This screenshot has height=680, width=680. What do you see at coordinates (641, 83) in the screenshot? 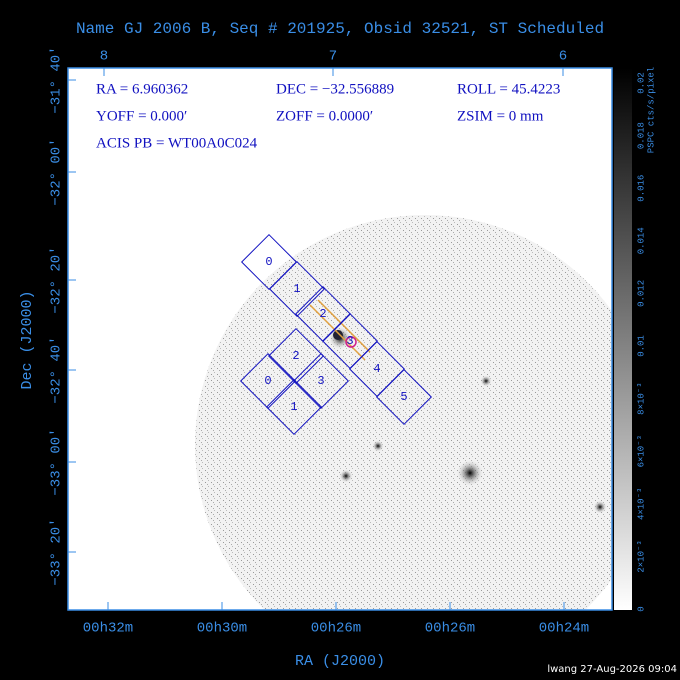
I see `colorbar-label: 0.02` at bounding box center [641, 83].